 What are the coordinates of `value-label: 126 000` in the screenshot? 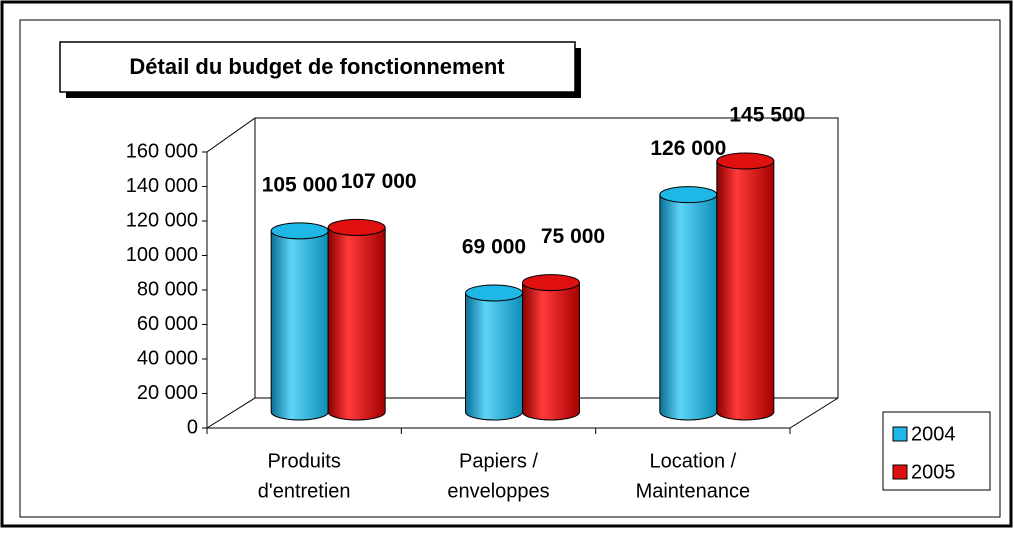 It's located at (688, 148).